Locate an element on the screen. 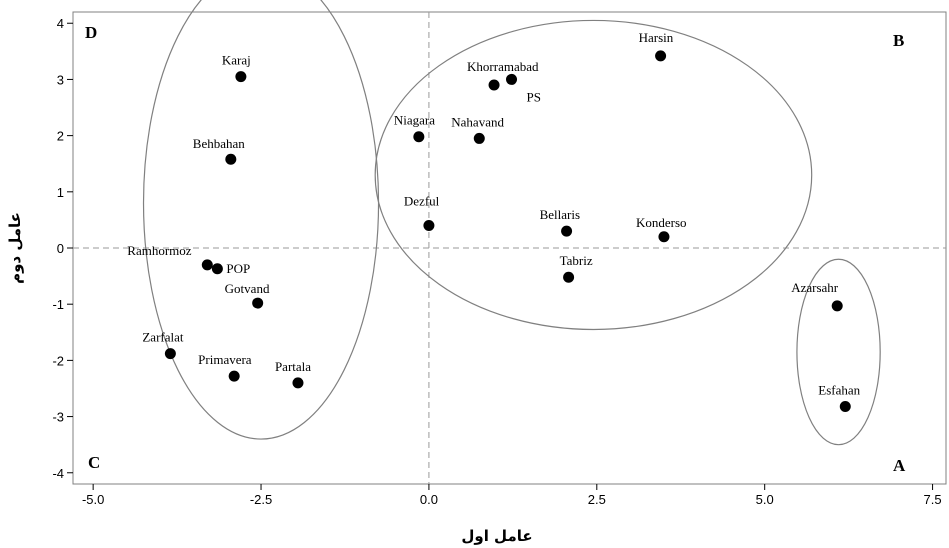 Image resolution: width=949 pixels, height=548 pixels. point-label-partala: Partala is located at coordinates (293, 366).